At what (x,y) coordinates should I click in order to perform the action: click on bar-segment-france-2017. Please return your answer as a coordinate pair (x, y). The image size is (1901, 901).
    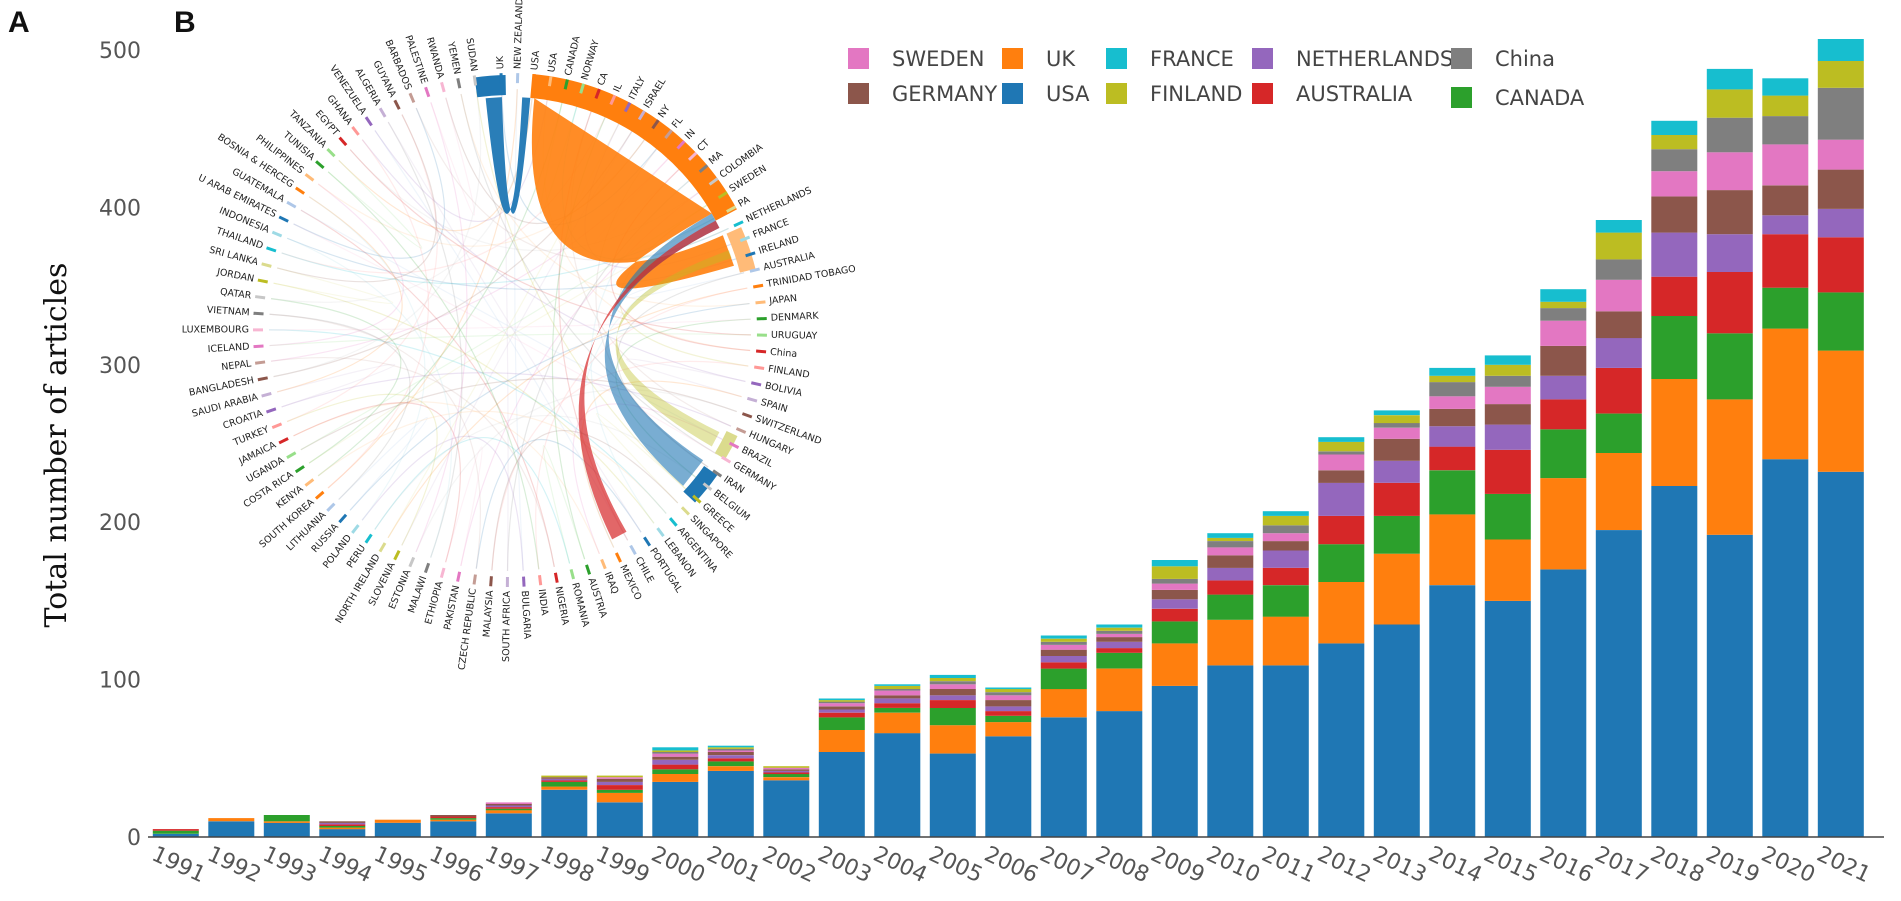
    Looking at the image, I should click on (1618, 226).